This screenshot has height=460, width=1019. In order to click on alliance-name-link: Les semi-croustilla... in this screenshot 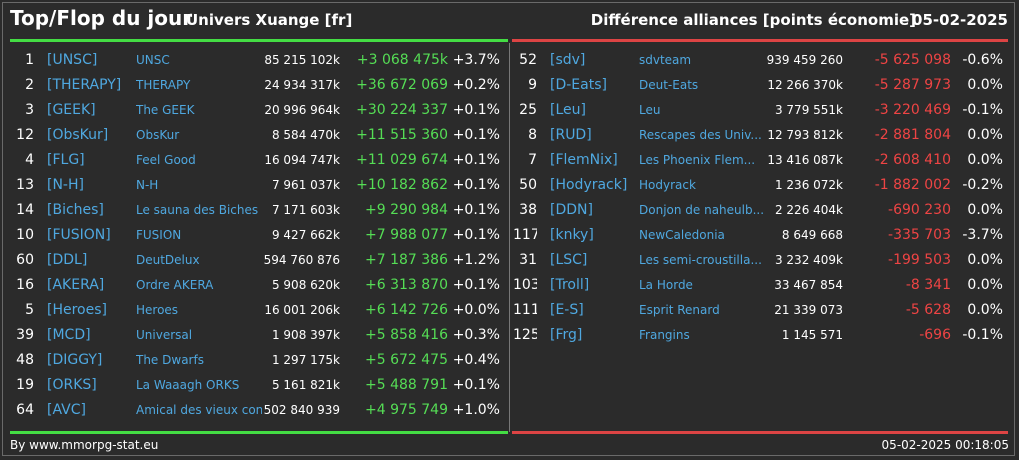, I will do `click(700, 260)`.